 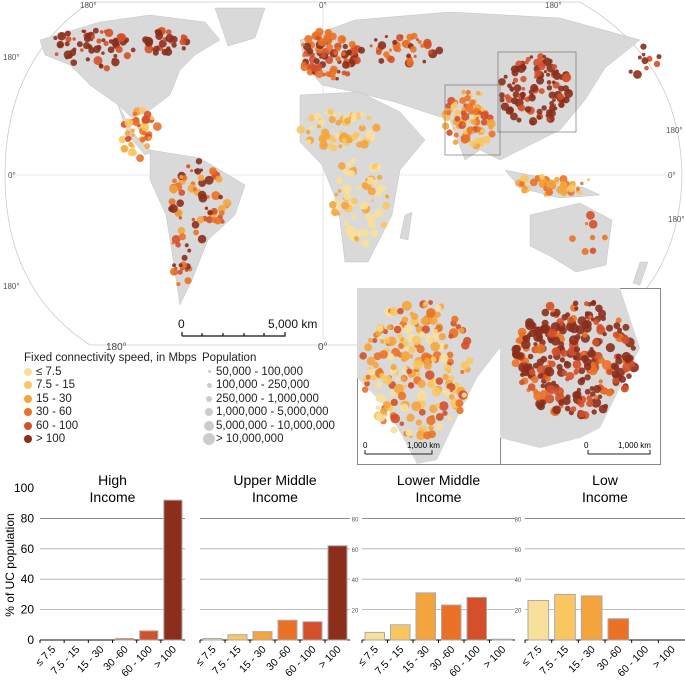 I want to click on y-tick-label: 80, so click(x=28, y=518).